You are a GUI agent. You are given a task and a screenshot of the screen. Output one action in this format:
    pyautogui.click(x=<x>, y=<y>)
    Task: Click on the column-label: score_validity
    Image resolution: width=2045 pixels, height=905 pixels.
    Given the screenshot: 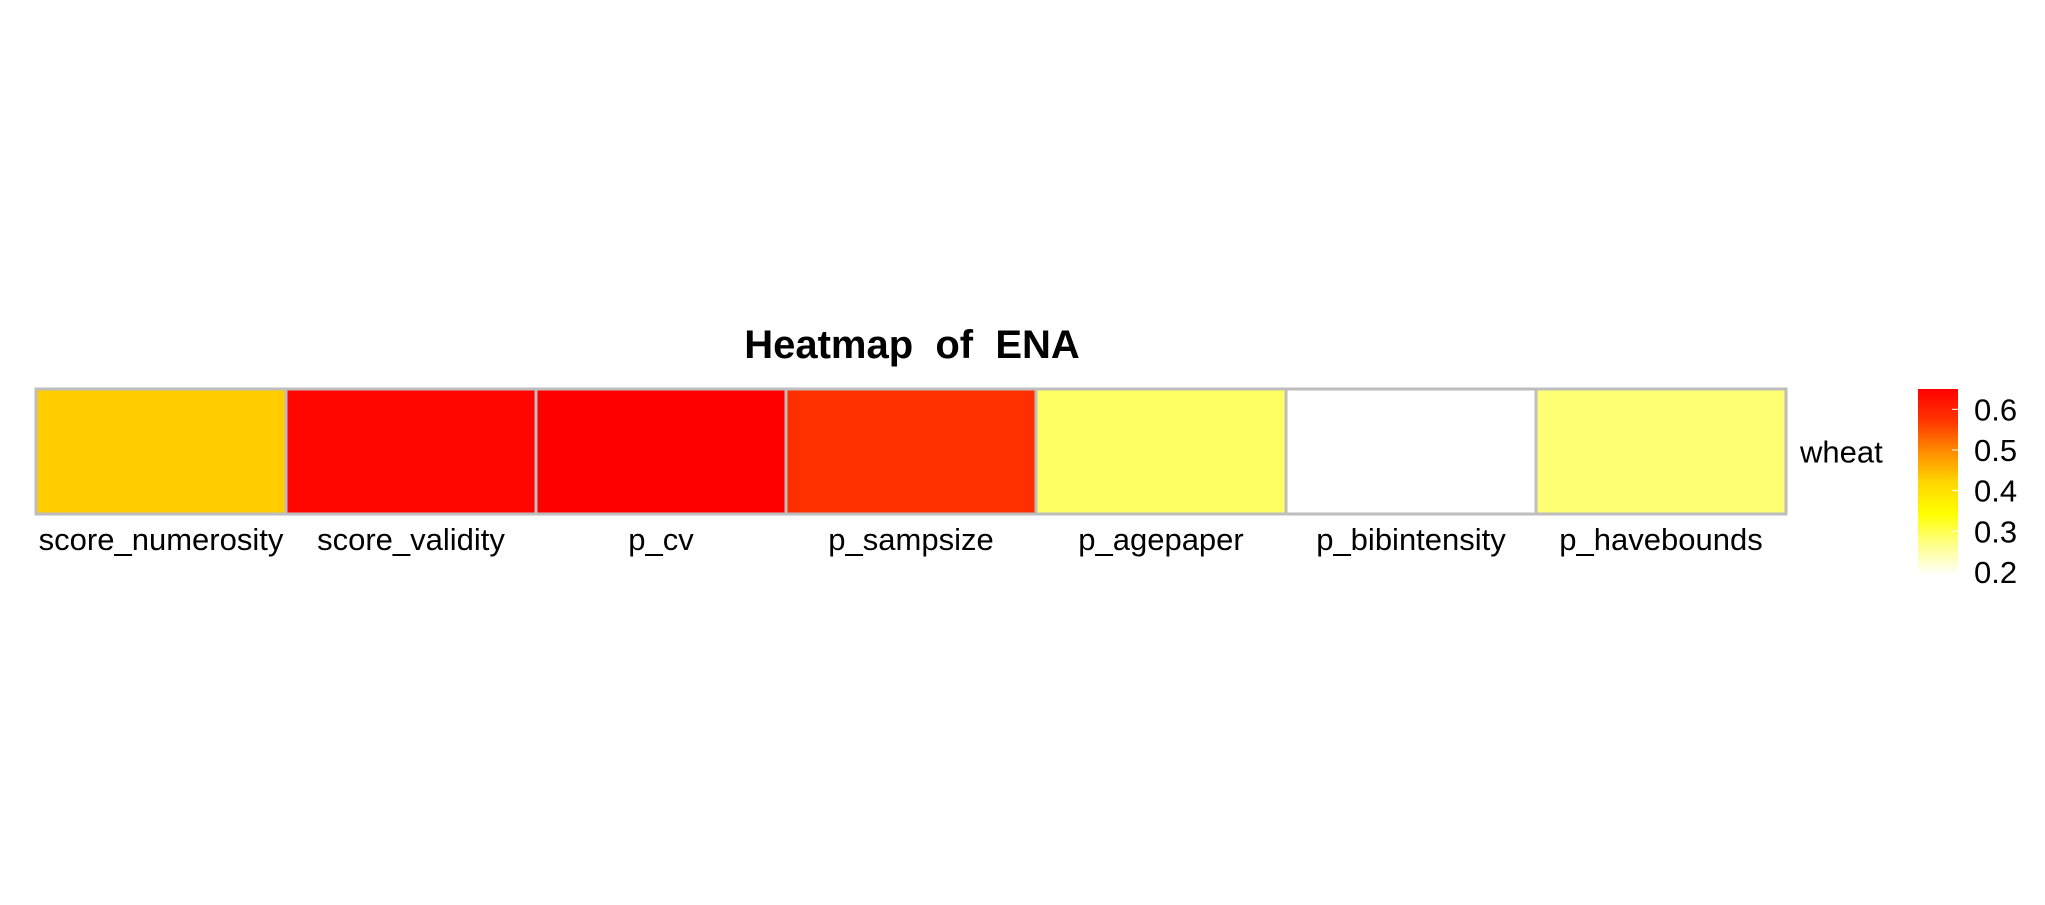 What is the action you would take?
    pyautogui.click(x=411, y=539)
    